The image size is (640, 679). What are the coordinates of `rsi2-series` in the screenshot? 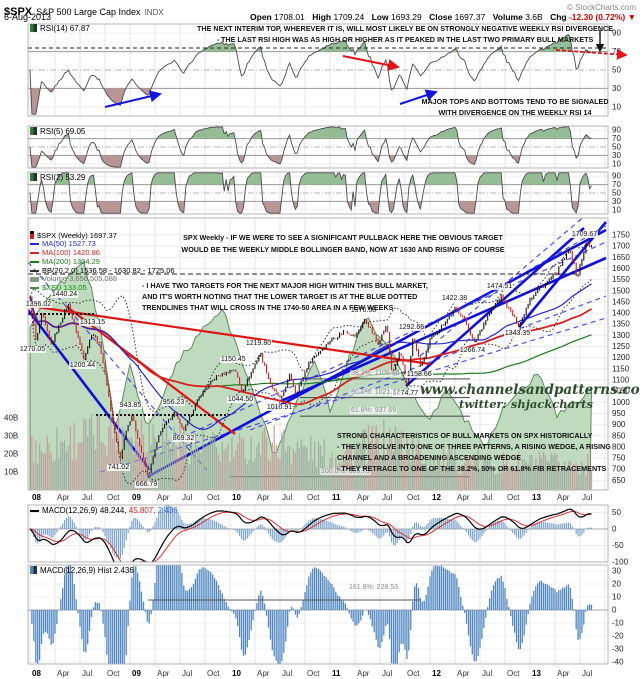 It's located at (310, 193).